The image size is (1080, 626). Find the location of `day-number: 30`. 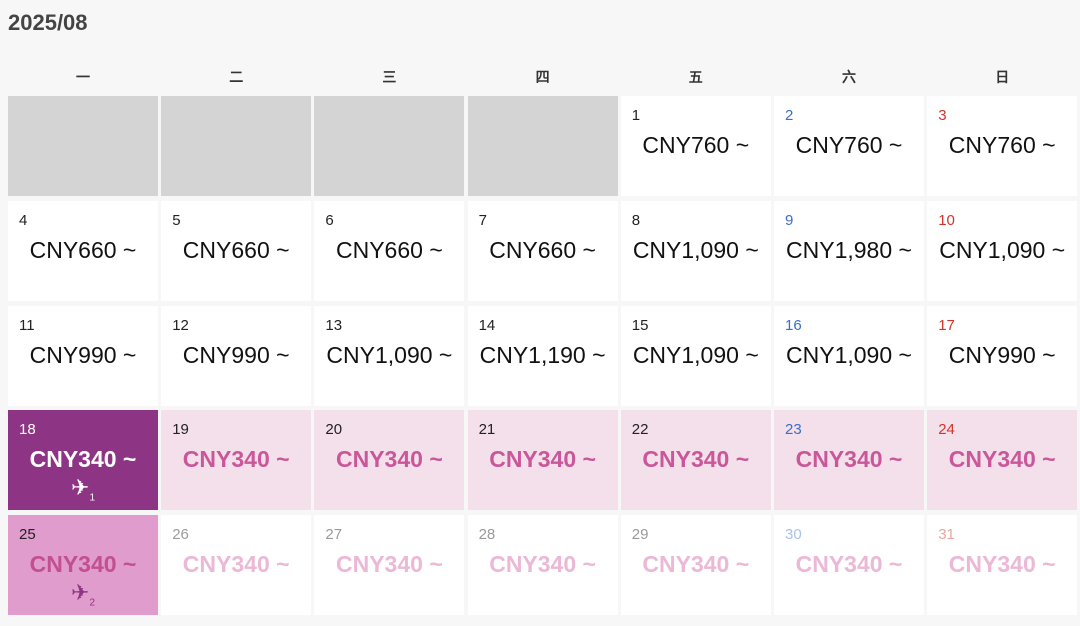

day-number: 30 is located at coordinates (793, 535).